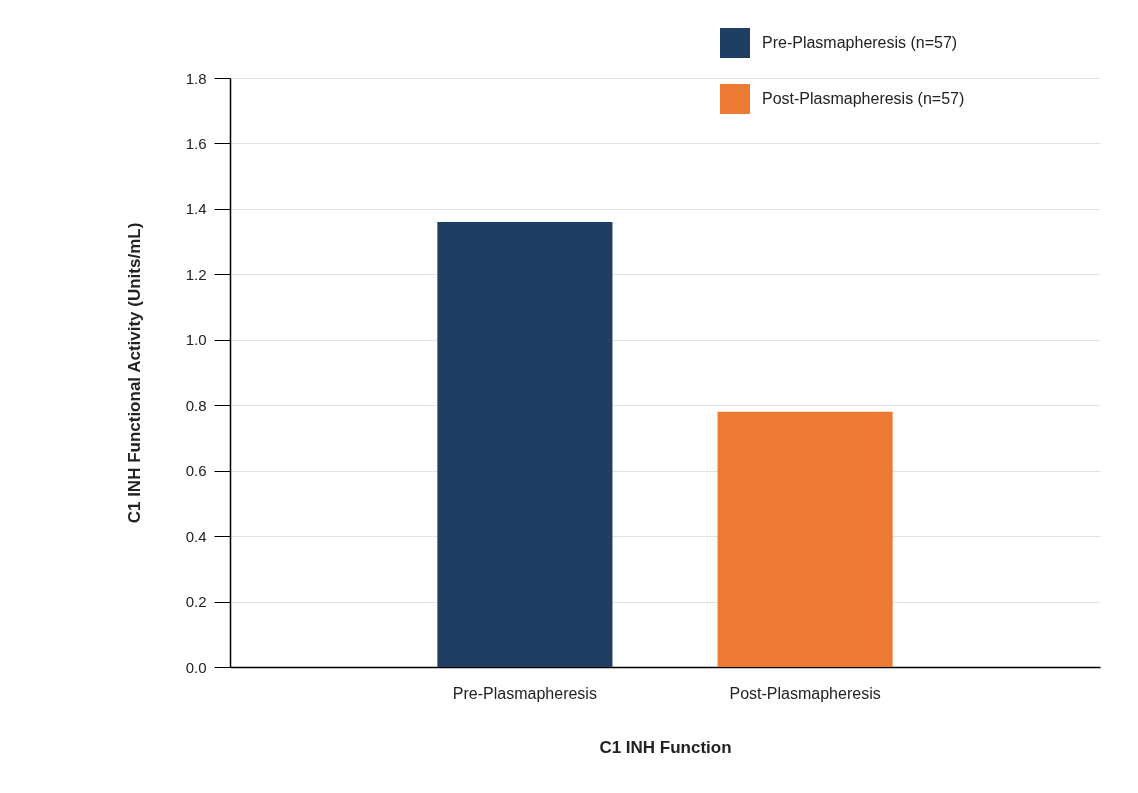 This screenshot has height=793, width=1138. Describe the element at coordinates (196, 667) in the screenshot. I see `y-tick-label: 0.0` at that location.